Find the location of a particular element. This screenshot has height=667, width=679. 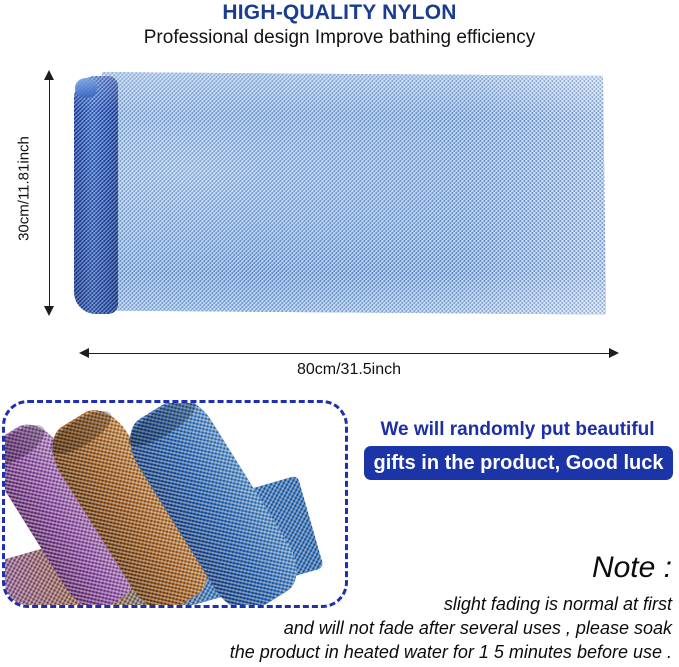

note-line: slight fading is normal at first is located at coordinates (557, 604).